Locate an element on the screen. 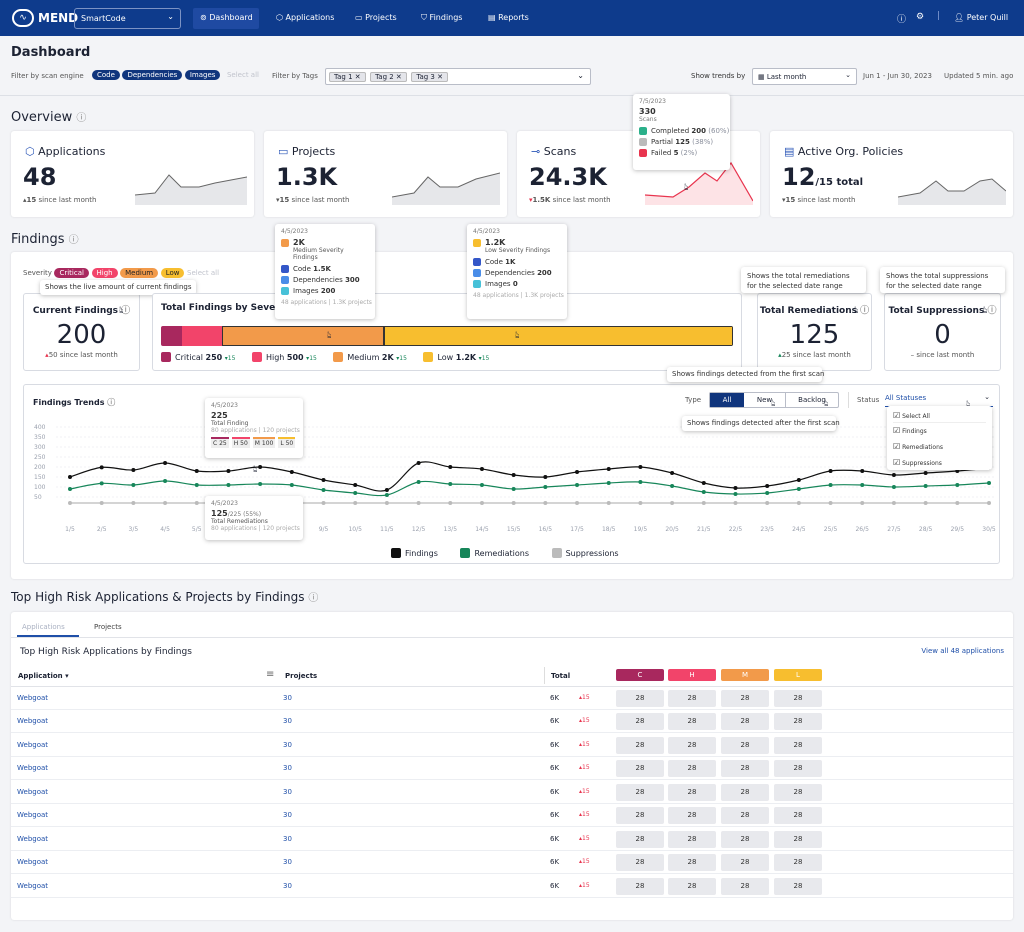 The image size is (1024, 932). legend-remediations: Remediations is located at coordinates (494, 553).